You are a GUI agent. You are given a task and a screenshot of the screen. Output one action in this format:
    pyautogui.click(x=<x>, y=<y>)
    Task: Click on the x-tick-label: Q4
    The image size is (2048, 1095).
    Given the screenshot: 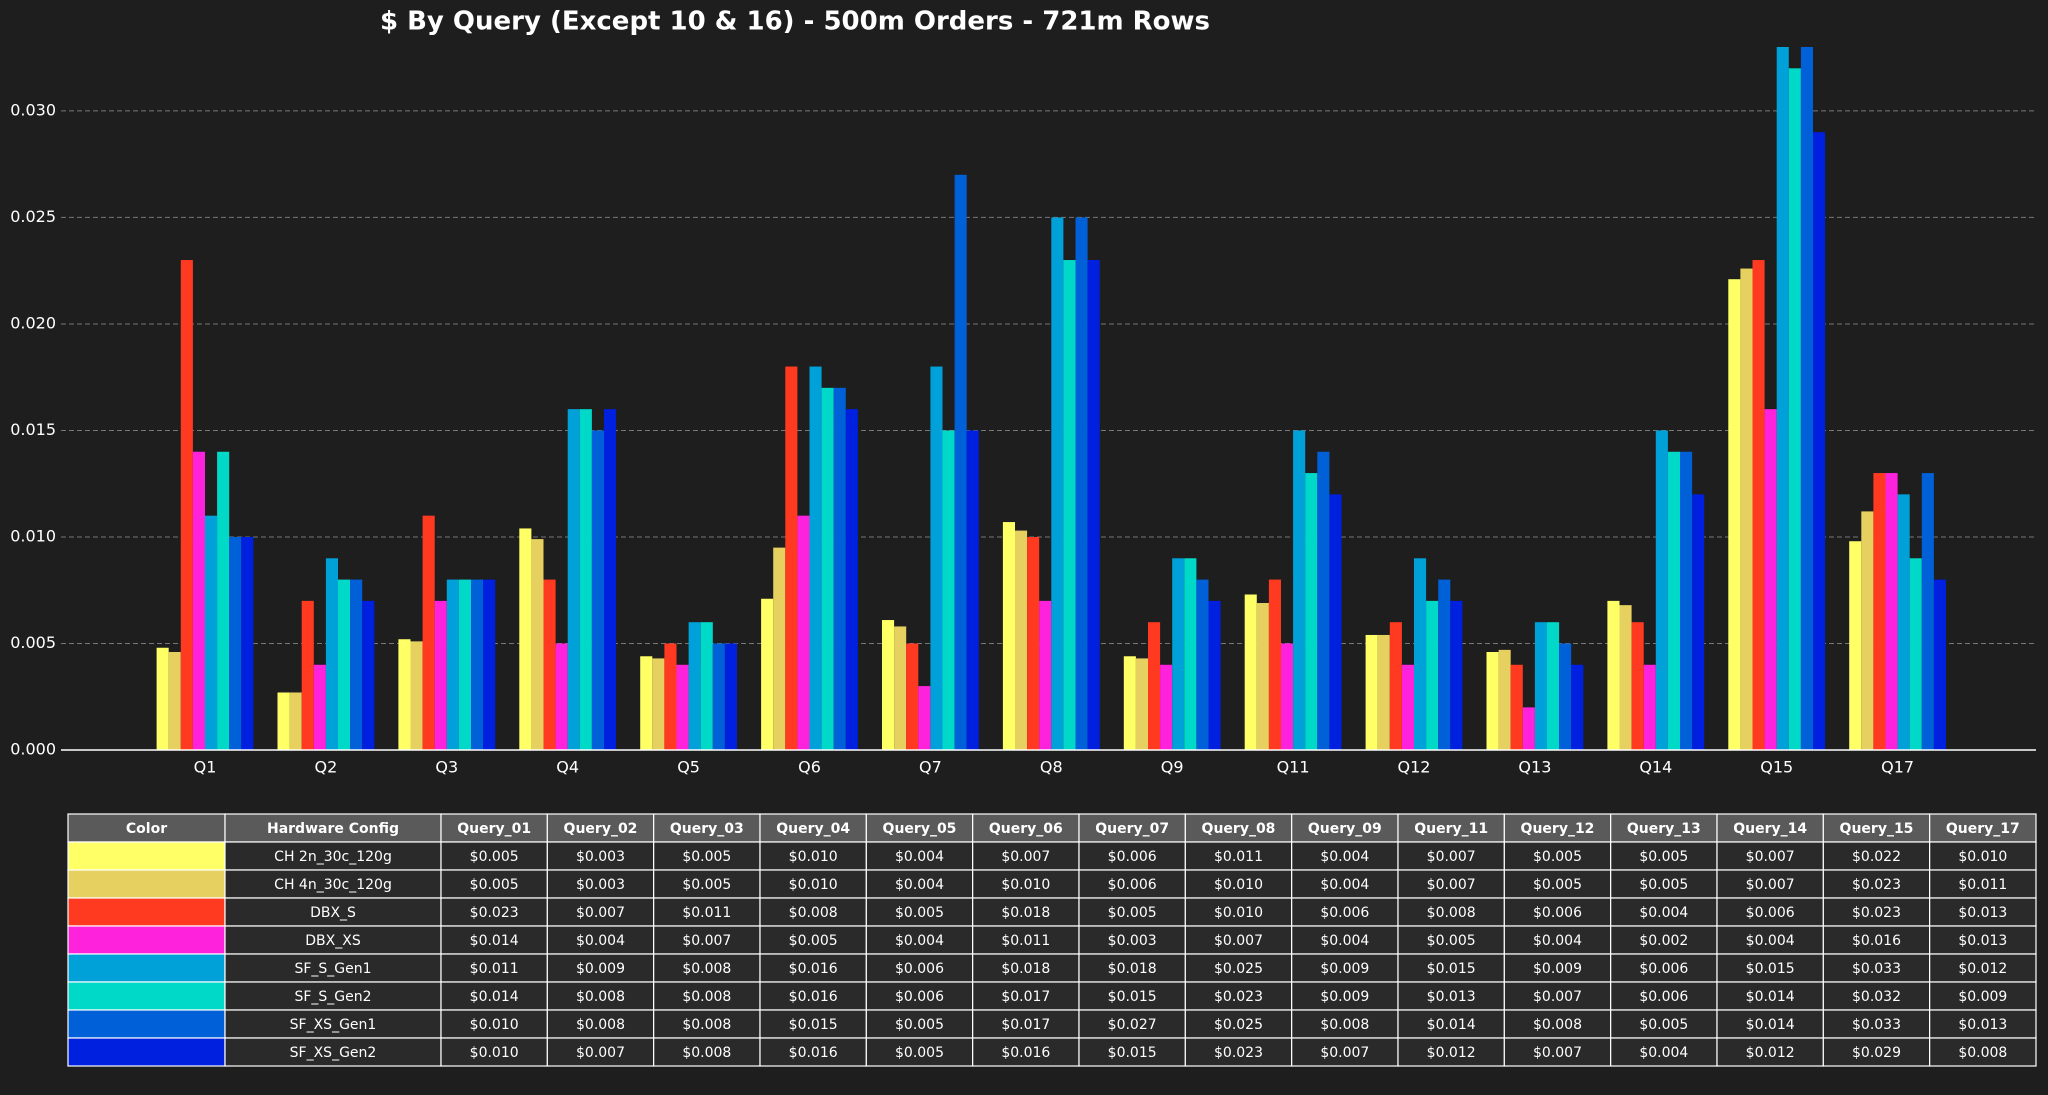 What is the action you would take?
    pyautogui.click(x=567, y=767)
    